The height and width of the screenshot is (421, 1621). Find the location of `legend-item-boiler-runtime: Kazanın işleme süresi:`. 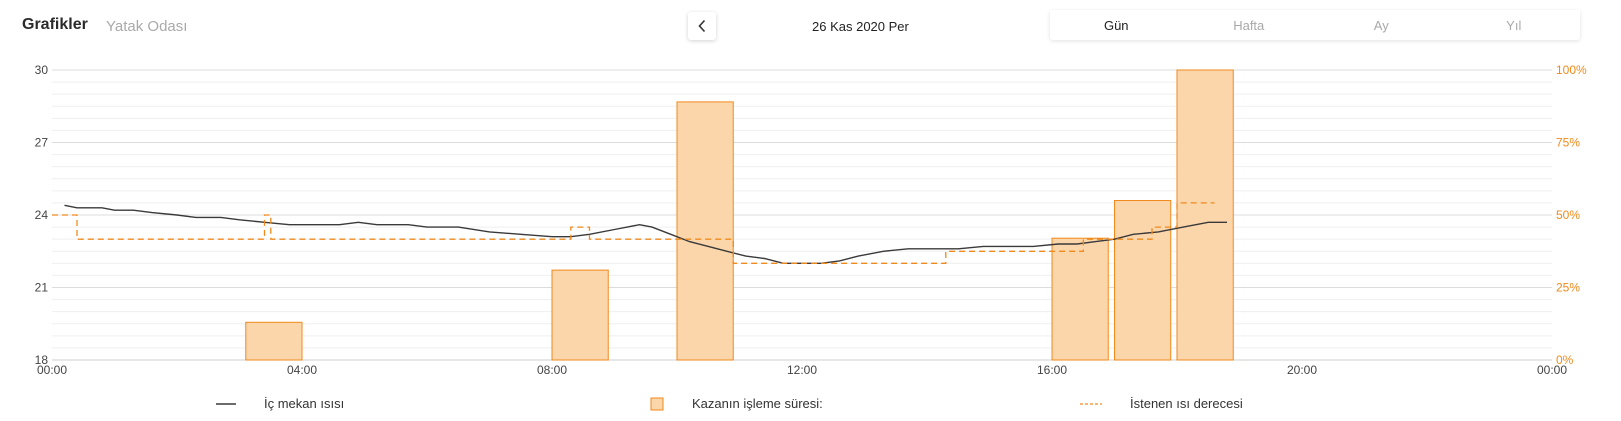

legend-item-boiler-runtime: Kazanın işleme süresi: is located at coordinates (736, 403).